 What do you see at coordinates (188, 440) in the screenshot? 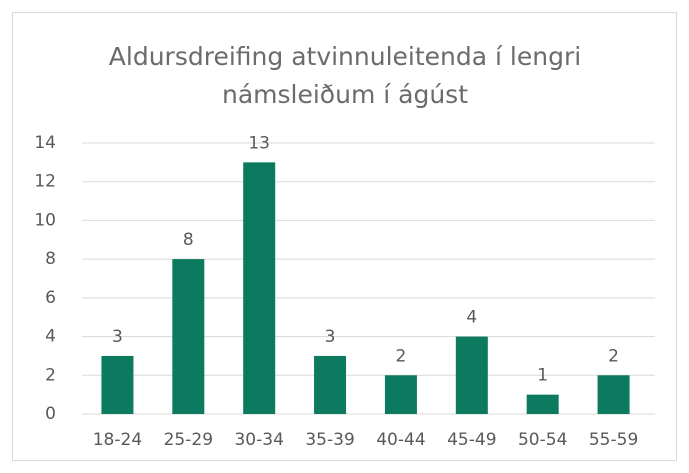
I see `x-tick-label: 25-29` at bounding box center [188, 440].